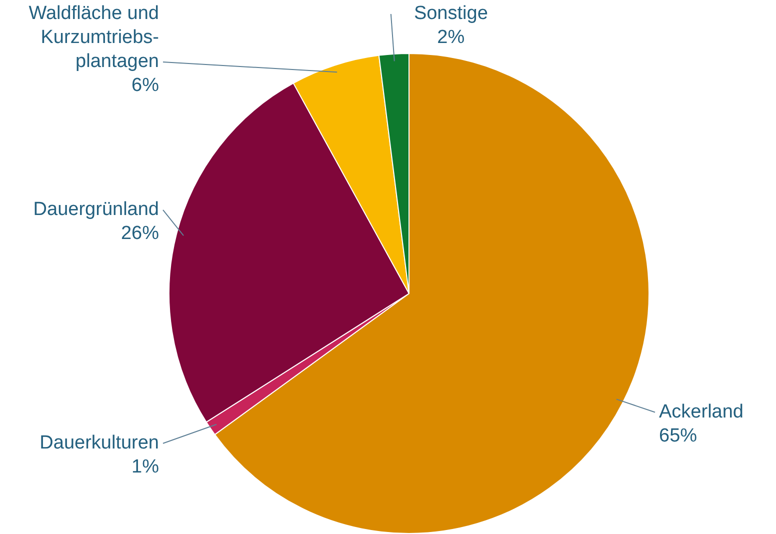 This screenshot has width=776, height=534. What do you see at coordinates (678, 435) in the screenshot?
I see `data-label: 65%` at bounding box center [678, 435].